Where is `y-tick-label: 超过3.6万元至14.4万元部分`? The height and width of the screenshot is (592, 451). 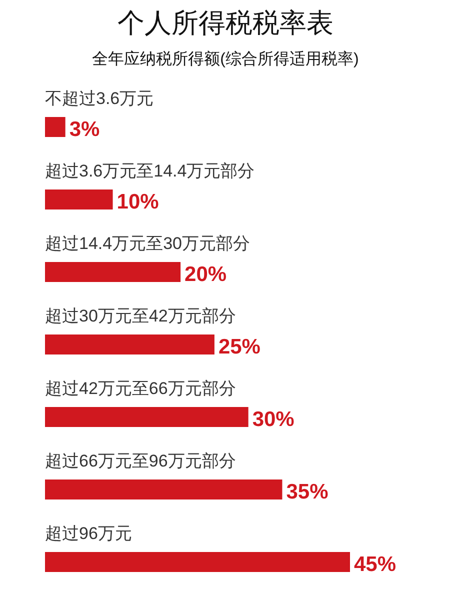 y-tick-label: 超过3.6万元至14.4万元部分 is located at coordinates (150, 171).